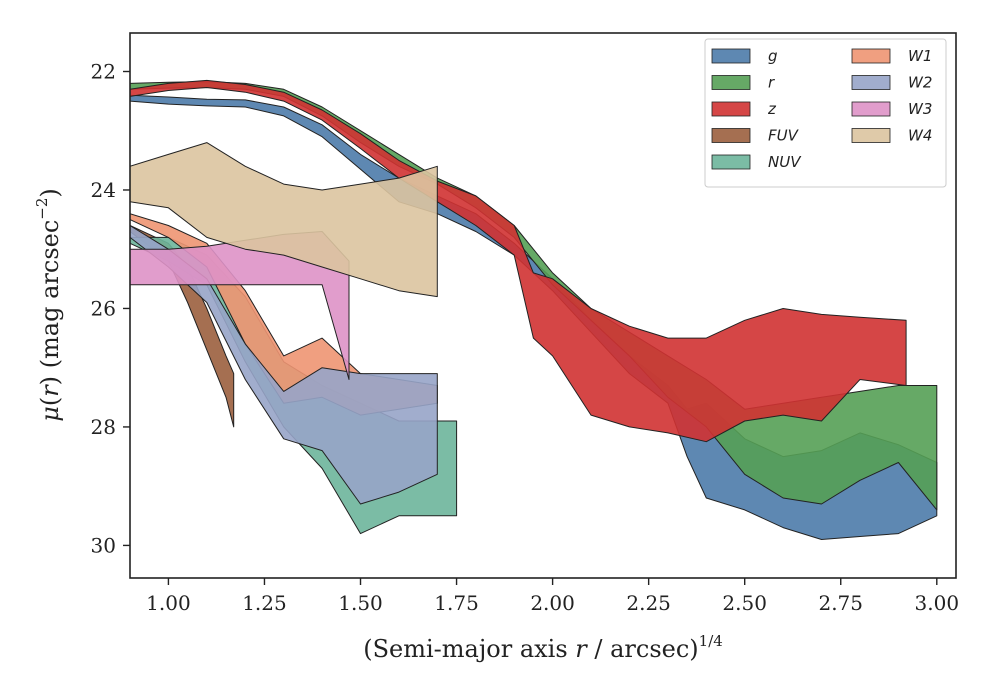  Describe the element at coordinates (744, 603) in the screenshot. I see `x-tick-label: 2.50` at that location.